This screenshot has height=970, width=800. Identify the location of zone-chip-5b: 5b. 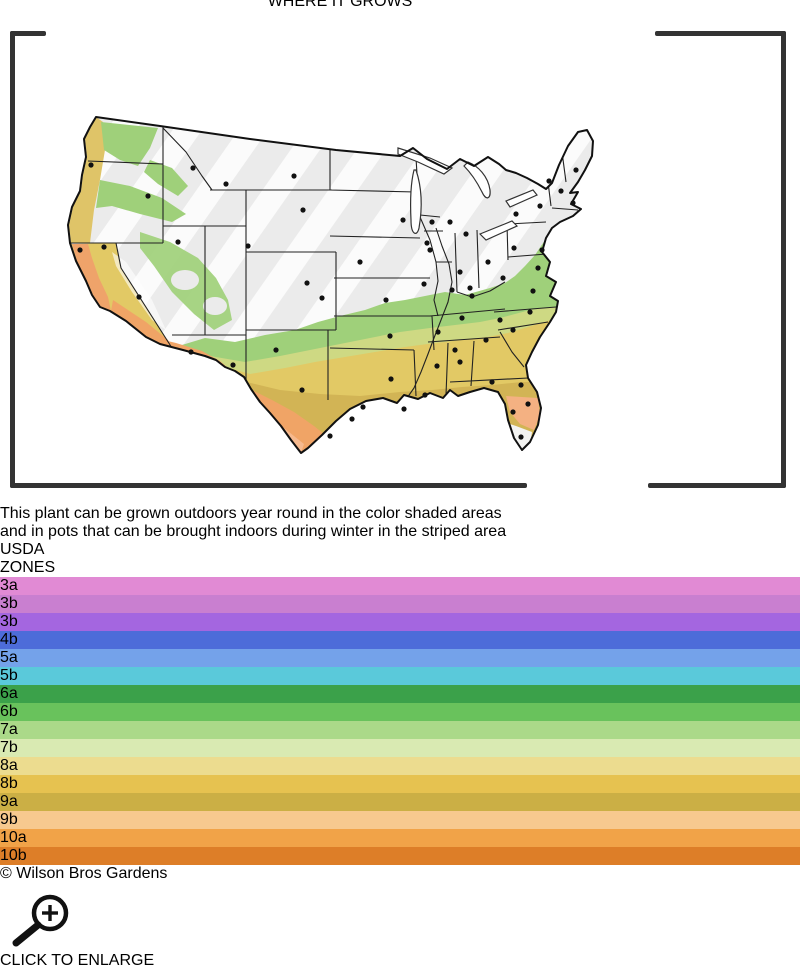
(400, 676).